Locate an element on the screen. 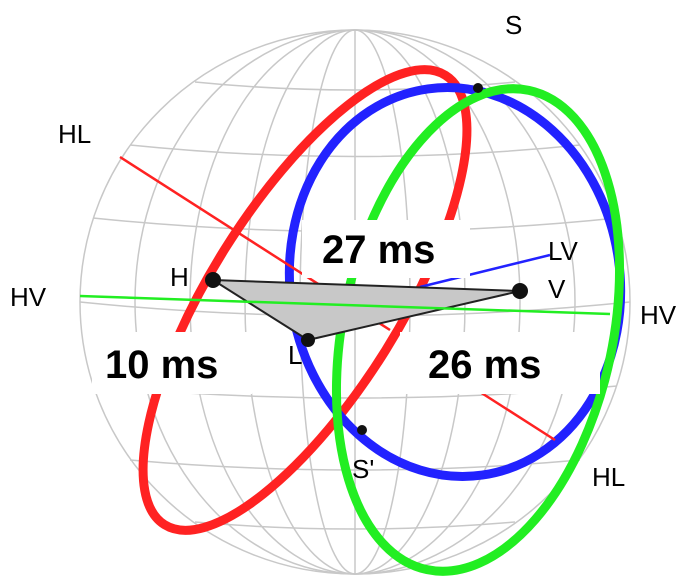 The image size is (685, 576). label: L is located at coordinates (295, 355).